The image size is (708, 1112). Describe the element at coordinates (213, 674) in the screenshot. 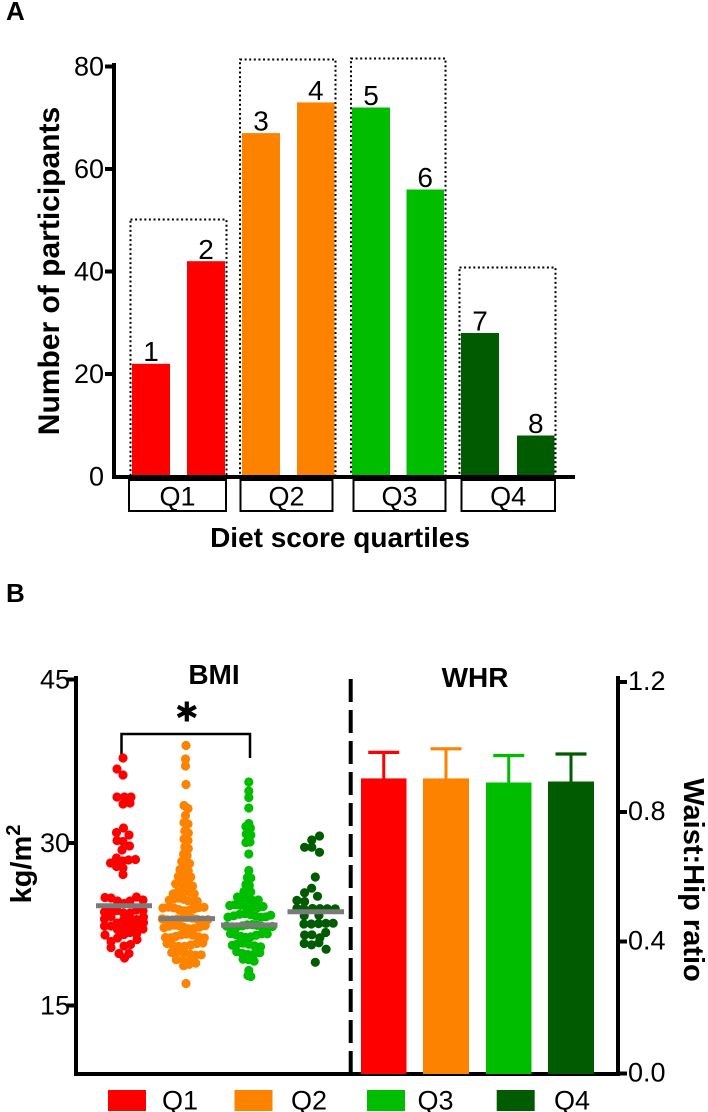

I see `svg-text: BMI` at that location.